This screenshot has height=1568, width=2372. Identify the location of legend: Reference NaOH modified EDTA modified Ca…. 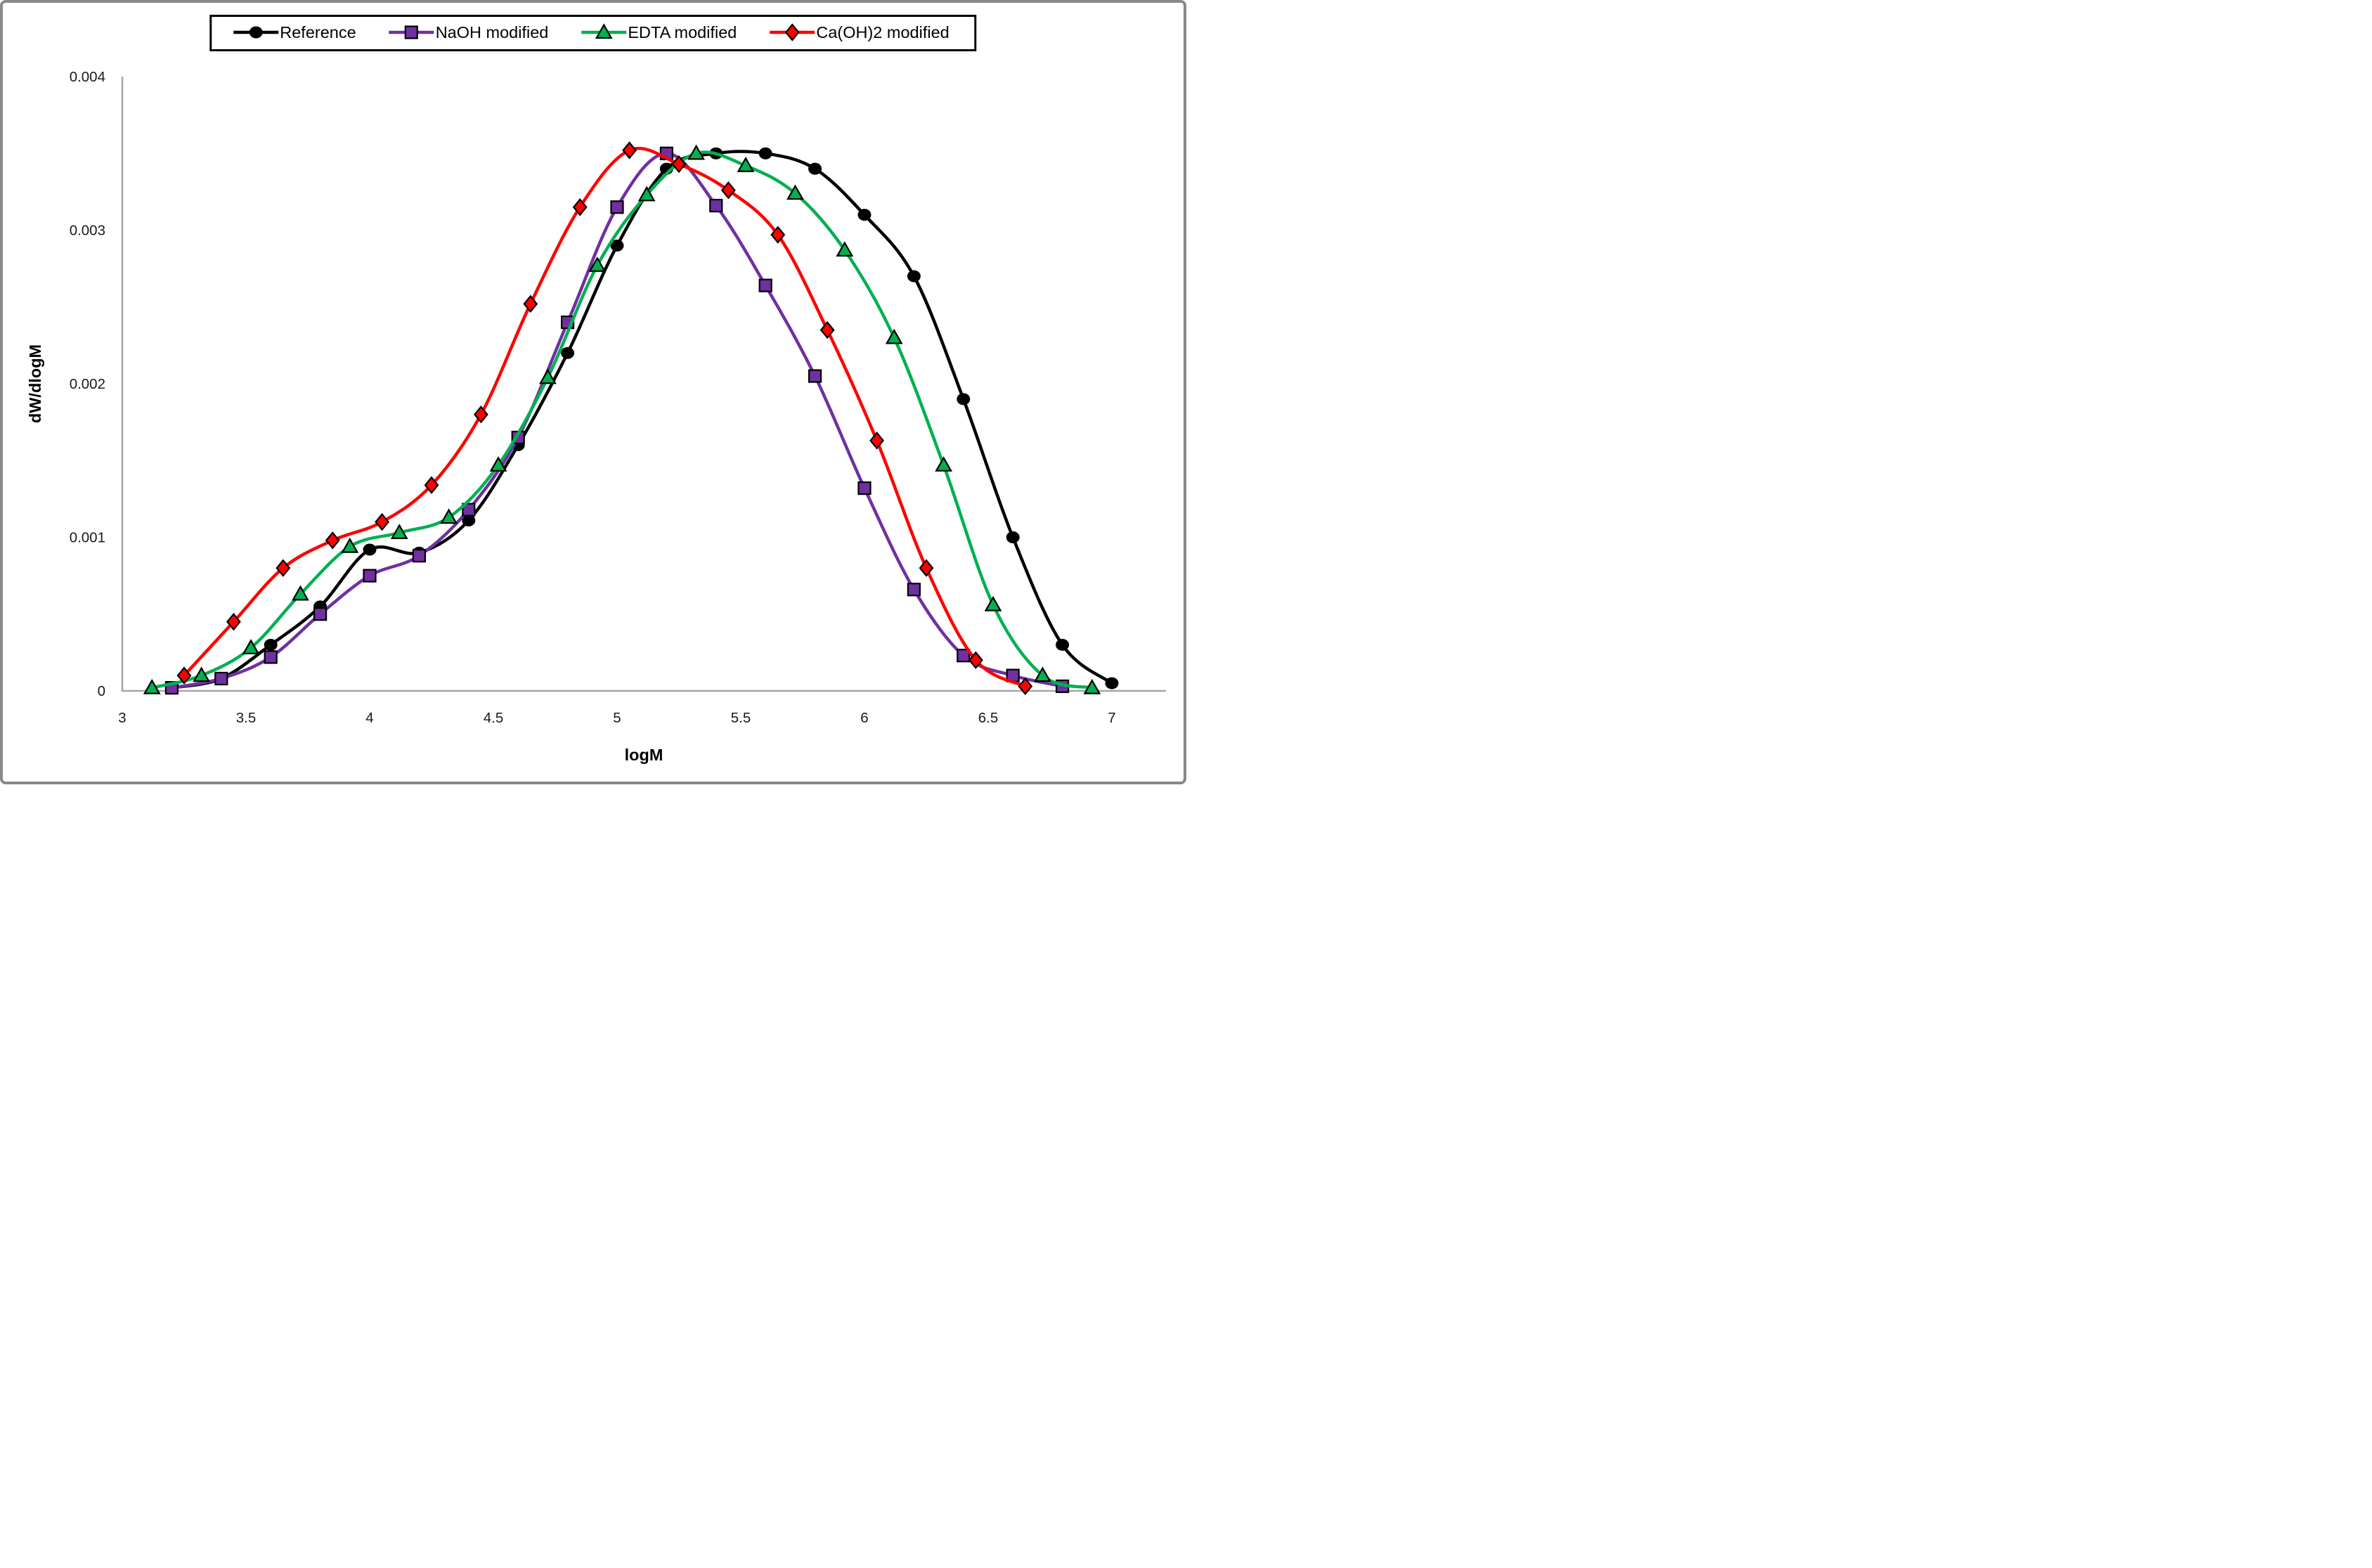
(593, 33).